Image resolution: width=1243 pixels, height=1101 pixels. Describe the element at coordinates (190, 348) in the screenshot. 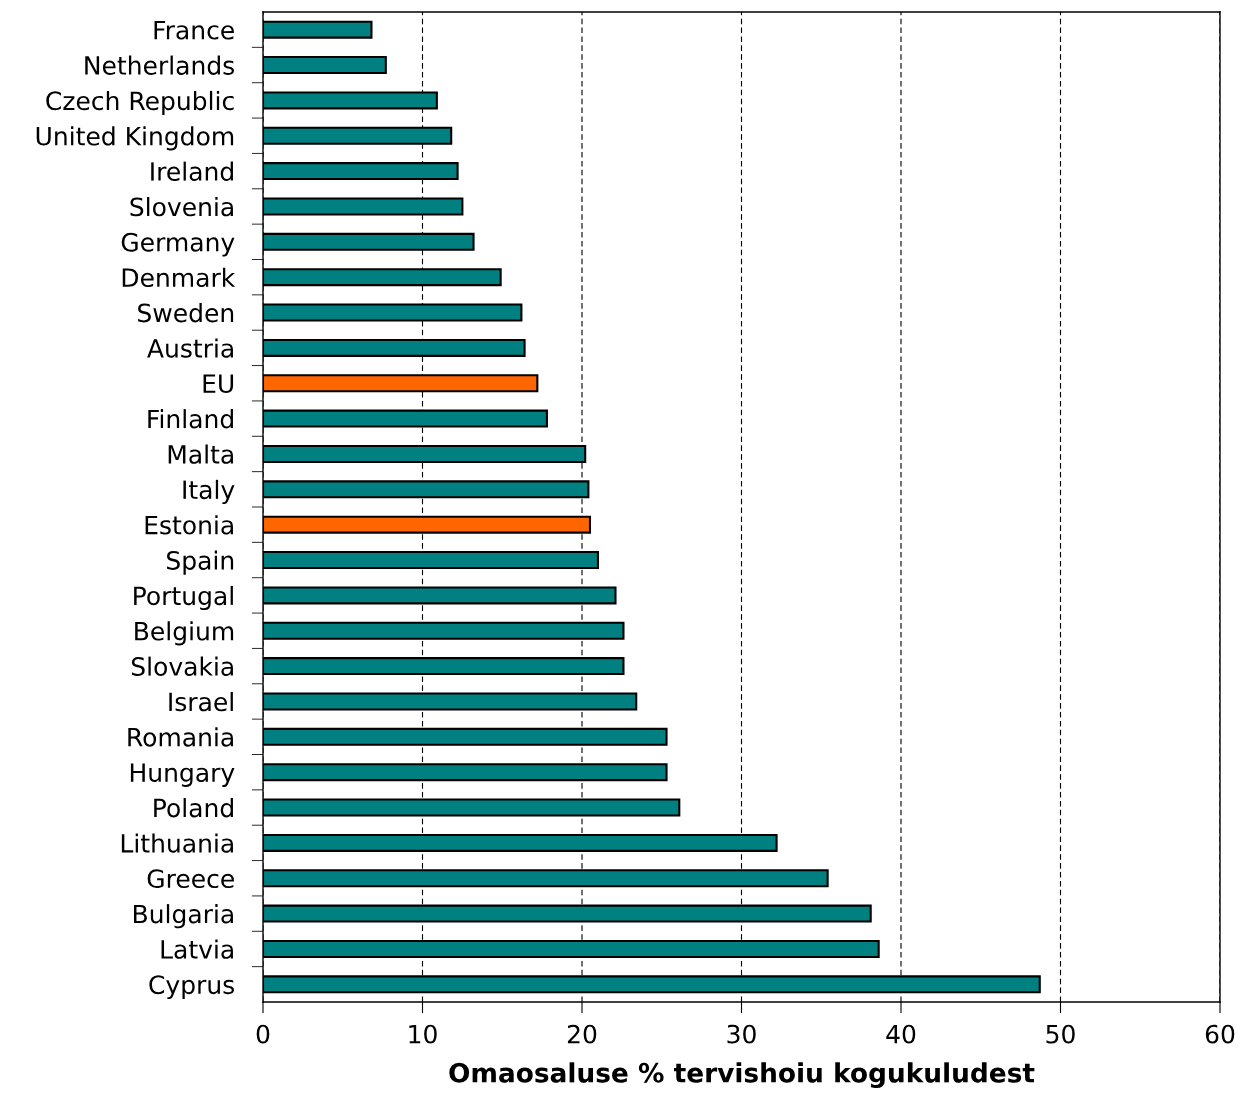

I see `y-tick-label: Austria` at that location.